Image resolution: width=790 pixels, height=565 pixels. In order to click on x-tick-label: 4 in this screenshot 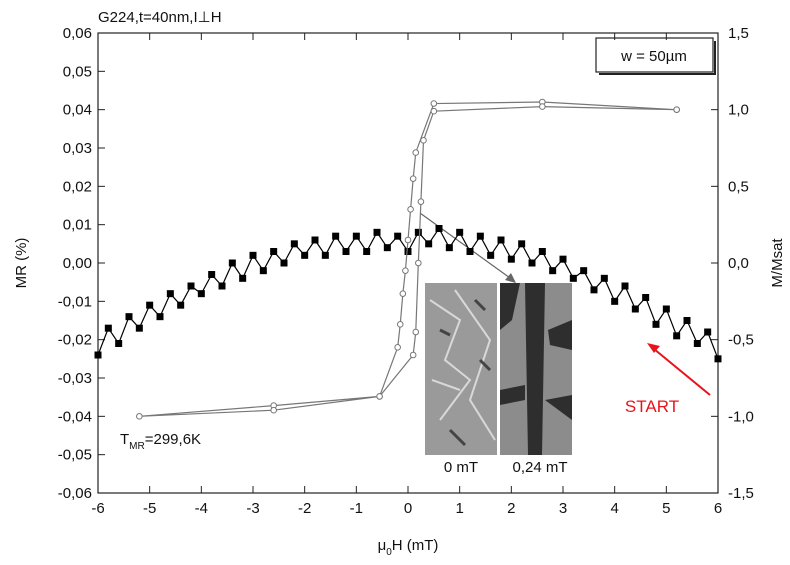, I will do `click(614, 508)`.